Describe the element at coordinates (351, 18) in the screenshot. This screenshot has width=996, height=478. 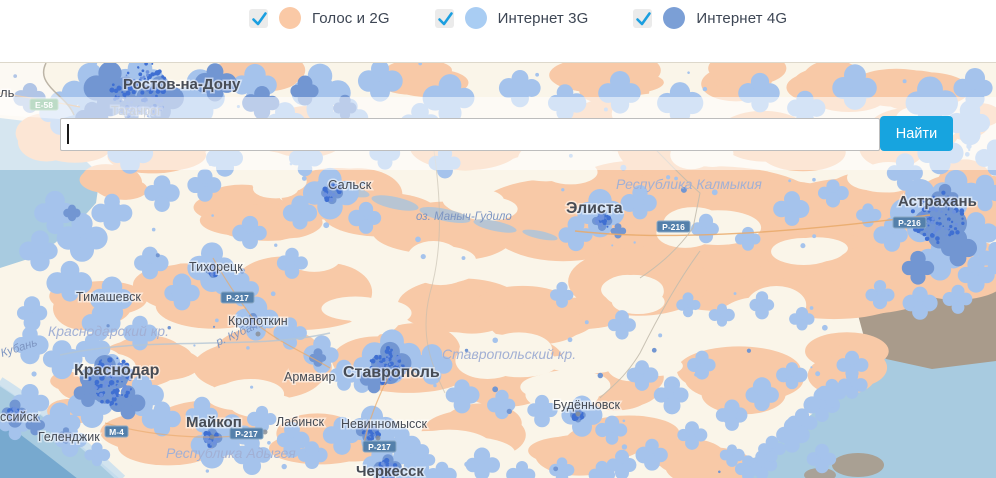
I see `legend-label: Голос и 2G` at that location.